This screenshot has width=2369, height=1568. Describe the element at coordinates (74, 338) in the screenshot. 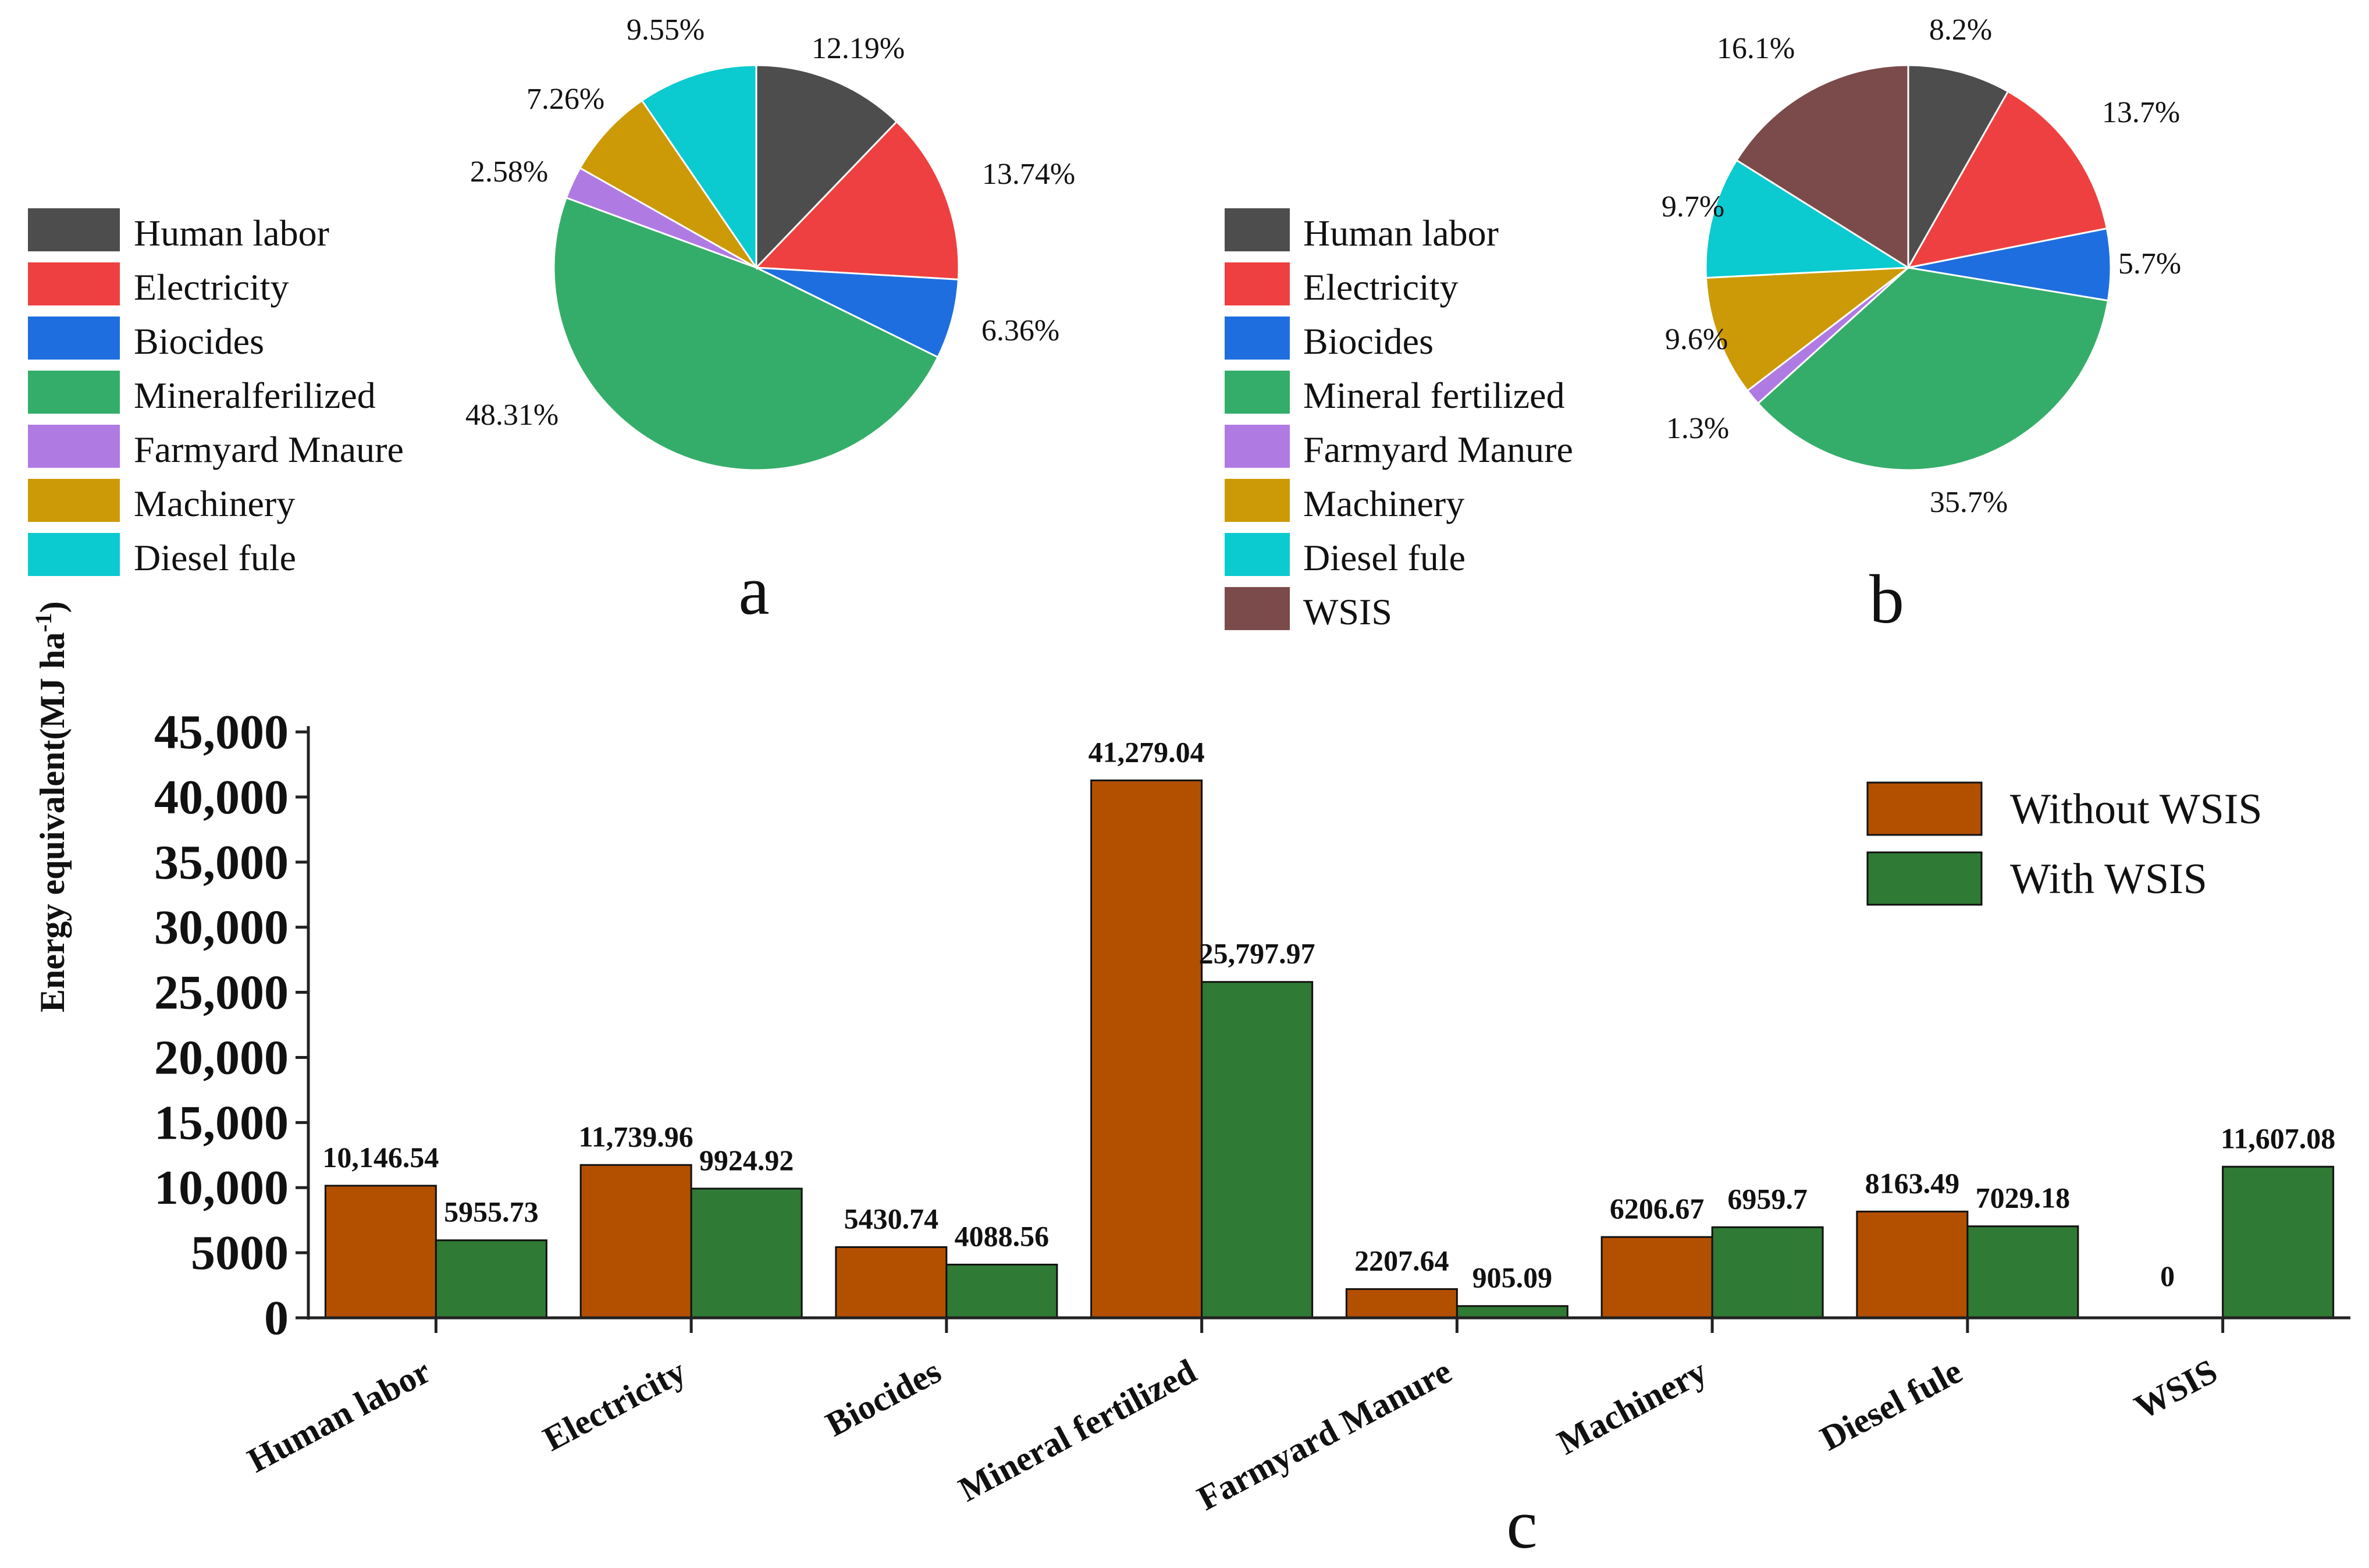

I see `pie-a-legend-swatch-biocides` at that location.